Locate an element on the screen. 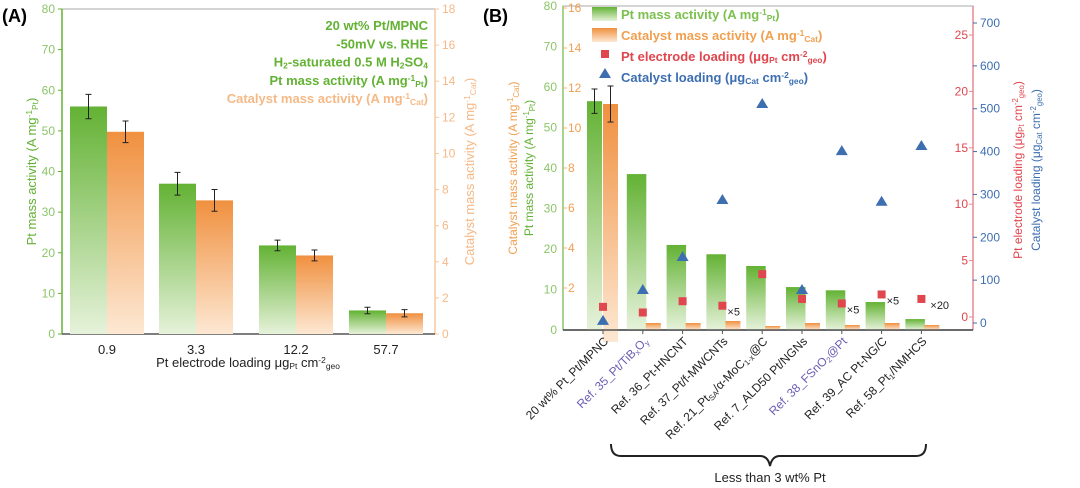 The width and height of the screenshot is (1080, 488). panel-b-x-tick-label: Ref. 58_Pt1/NMHCS is located at coordinates (886, 377).